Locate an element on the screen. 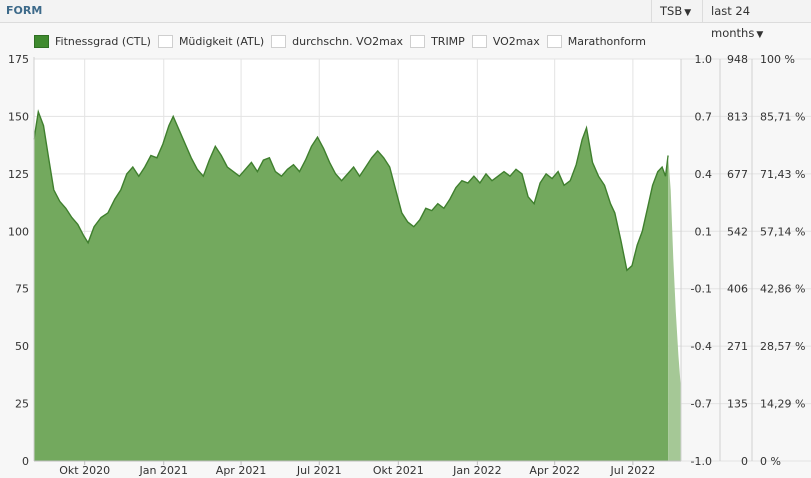  y-right-tick-label-3: 85,71 % is located at coordinates (782, 116).